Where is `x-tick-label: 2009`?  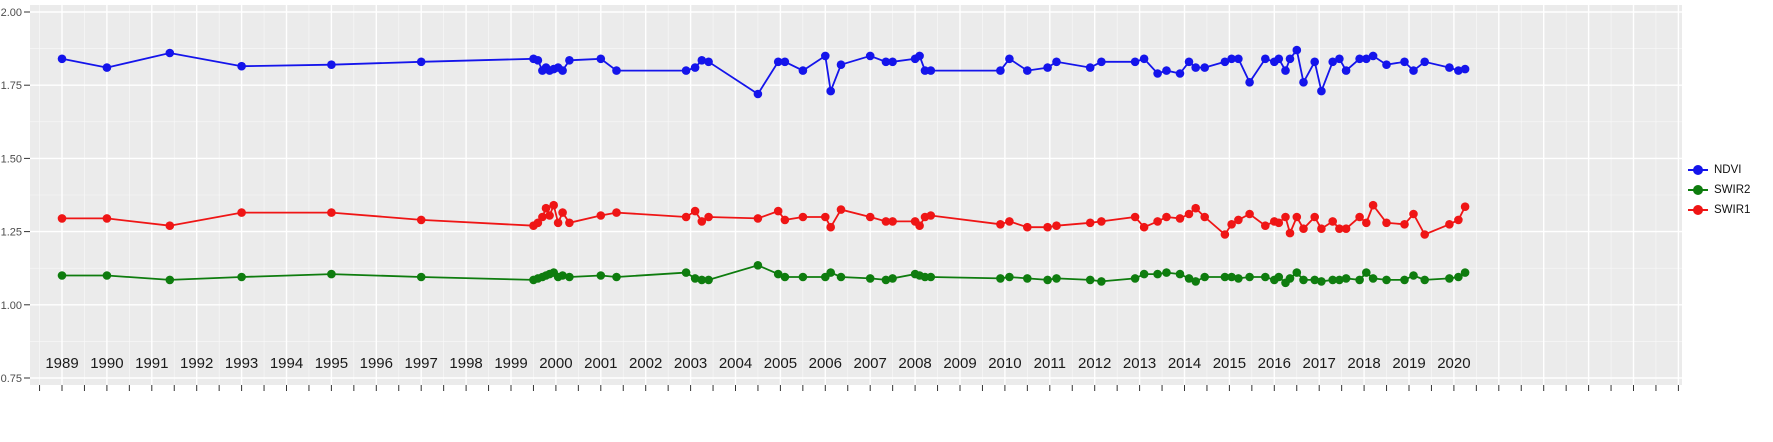
x-tick-label: 2009 is located at coordinates (959, 363).